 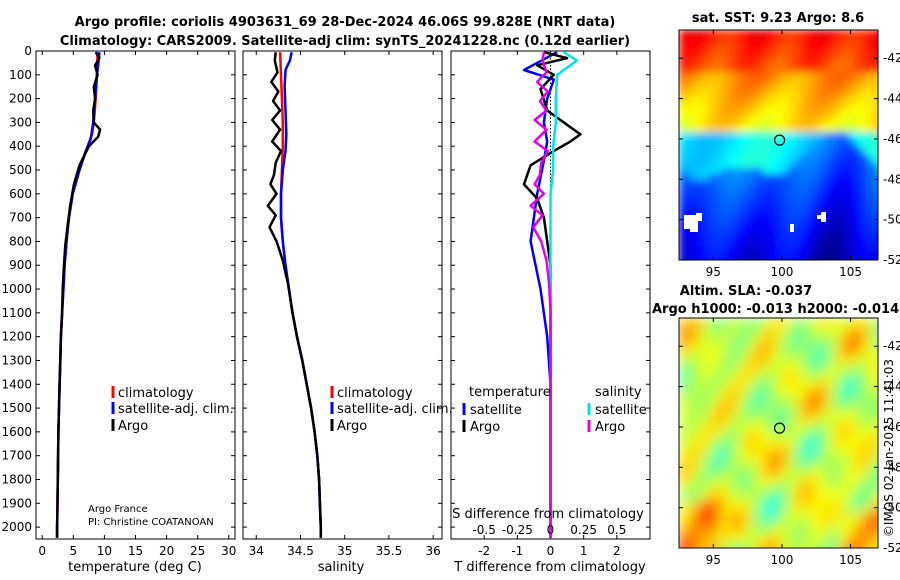 What do you see at coordinates (584, 551) in the screenshot?
I see `x-tick-label: 1` at bounding box center [584, 551].